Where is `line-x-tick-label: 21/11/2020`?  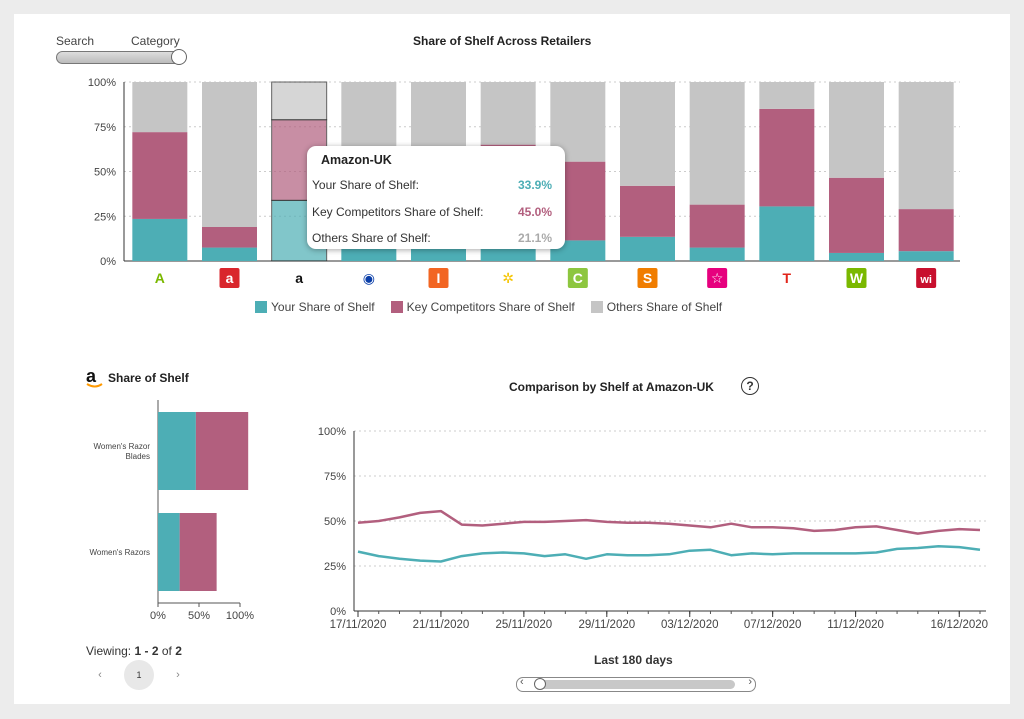
line-x-tick-label: 21/11/2020 is located at coordinates (441, 625).